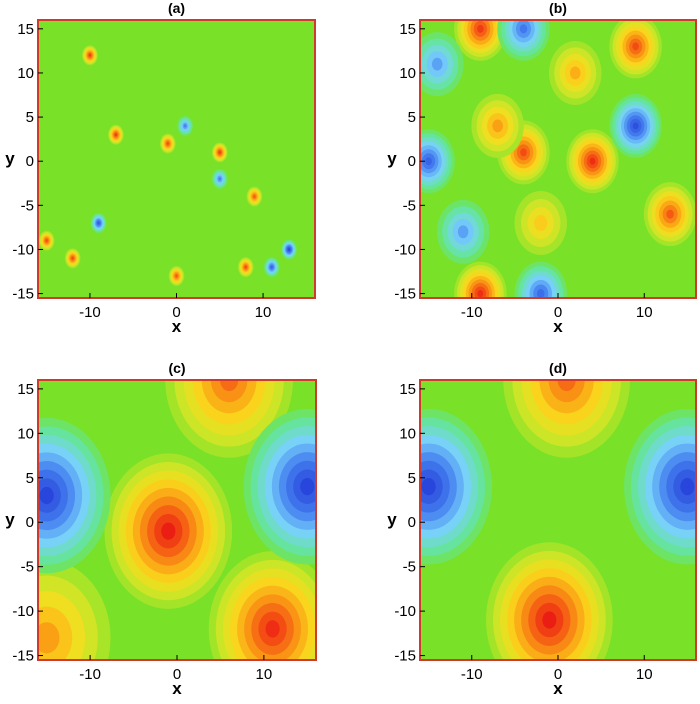  Describe the element at coordinates (558, 8) in the screenshot. I see `panel-title: (b)` at that location.